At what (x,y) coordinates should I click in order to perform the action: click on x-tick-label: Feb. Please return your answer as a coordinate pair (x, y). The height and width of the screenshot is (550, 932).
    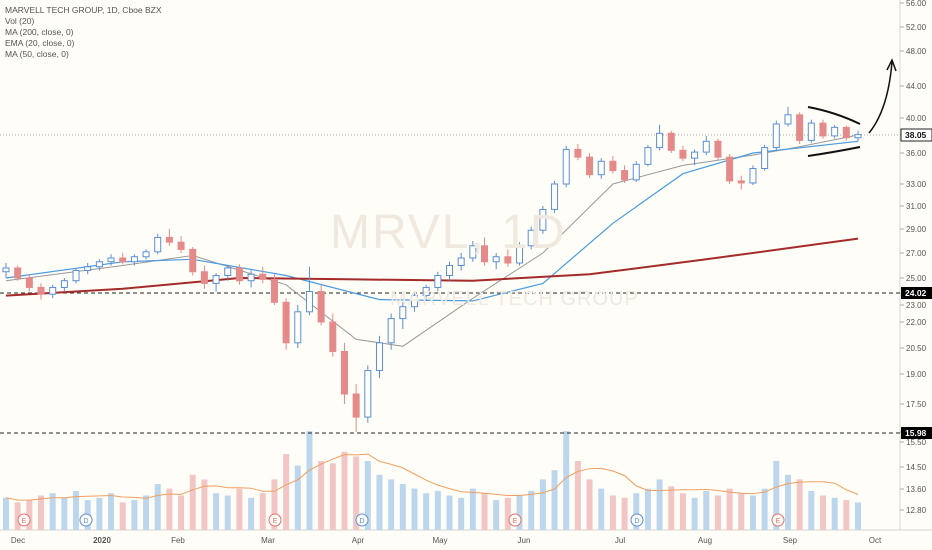
    Looking at the image, I should click on (178, 540).